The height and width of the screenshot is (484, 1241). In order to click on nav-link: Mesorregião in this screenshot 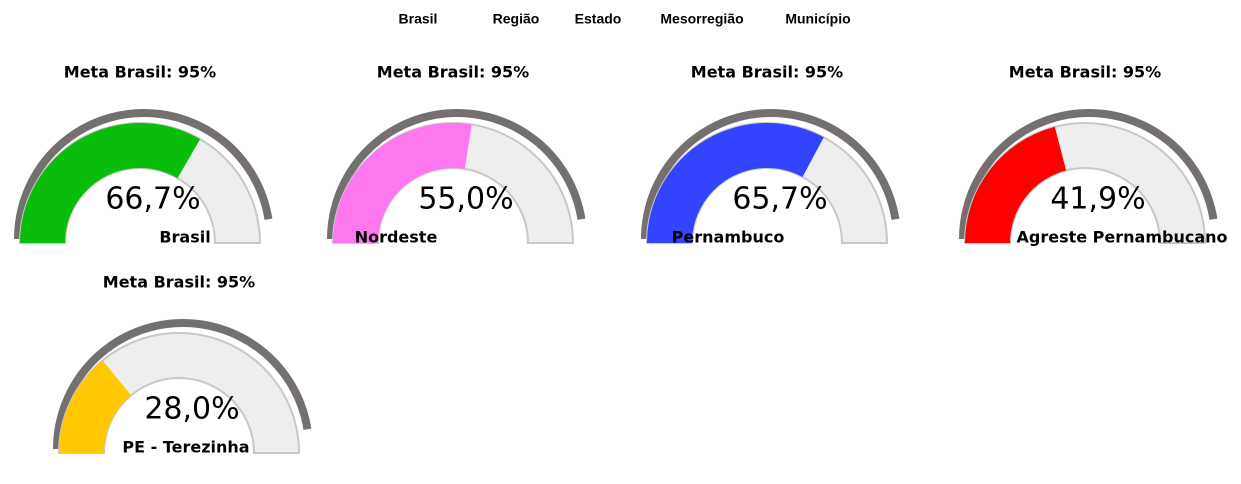, I will do `click(701, 19)`.